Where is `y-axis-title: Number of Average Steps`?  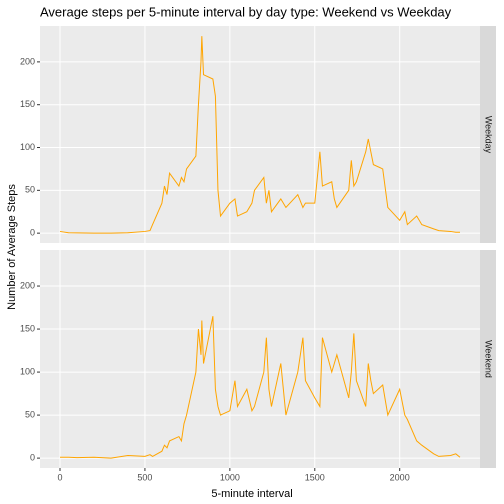 y-axis-title: Number of Average Steps is located at coordinates (12, 247).